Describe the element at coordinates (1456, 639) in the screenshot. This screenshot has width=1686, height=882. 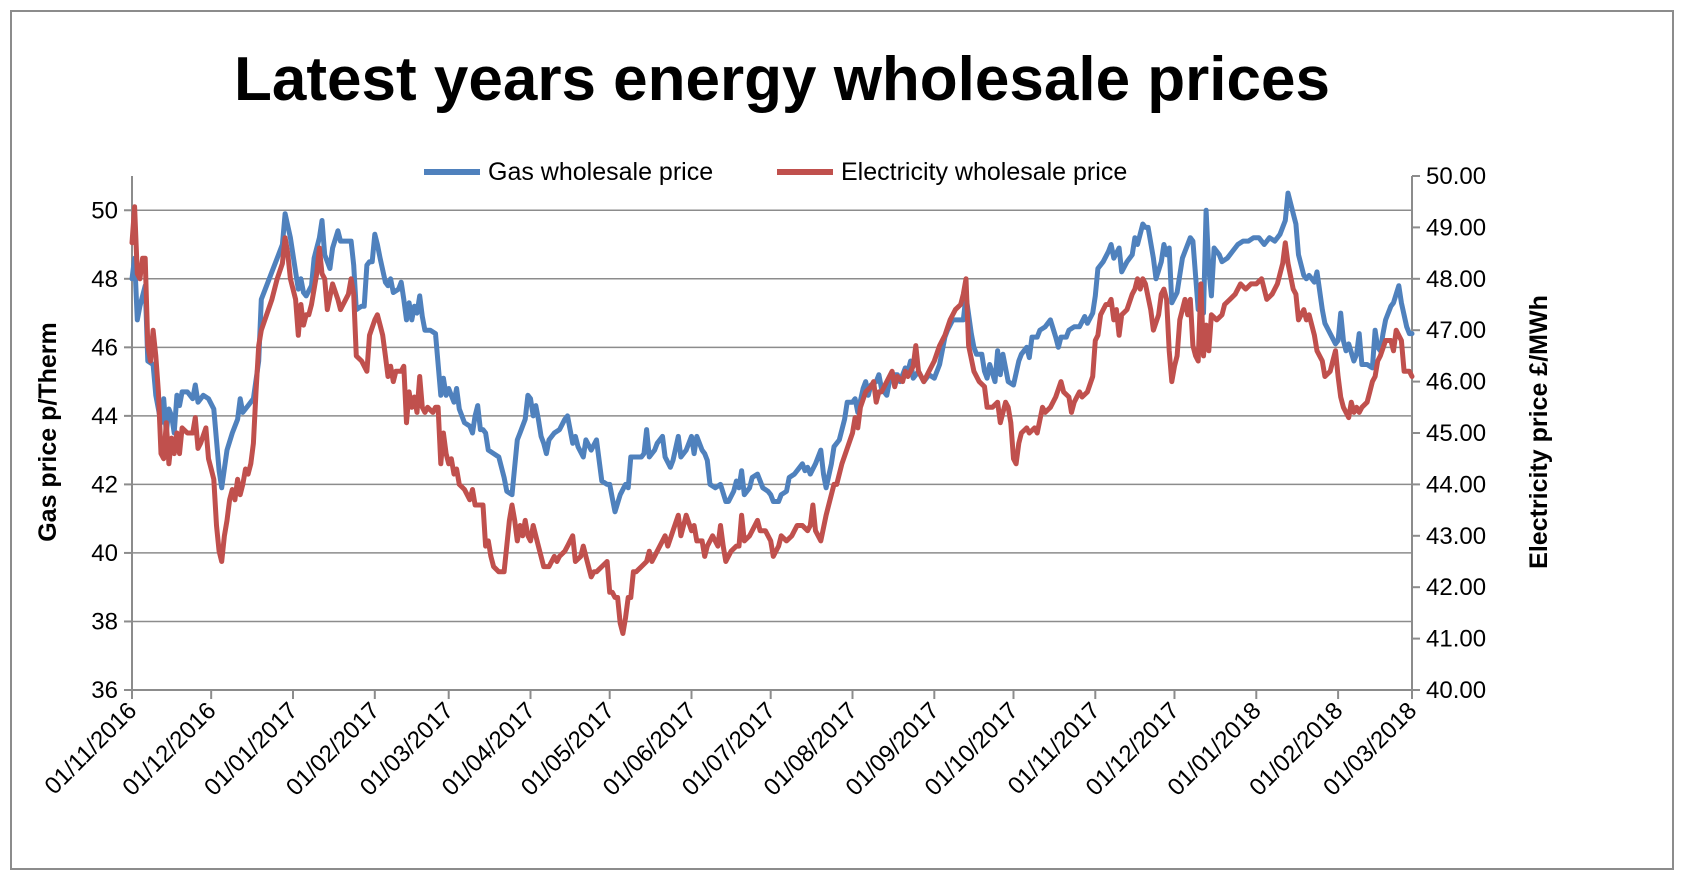
I see `right-tick-label: 41.00` at that location.